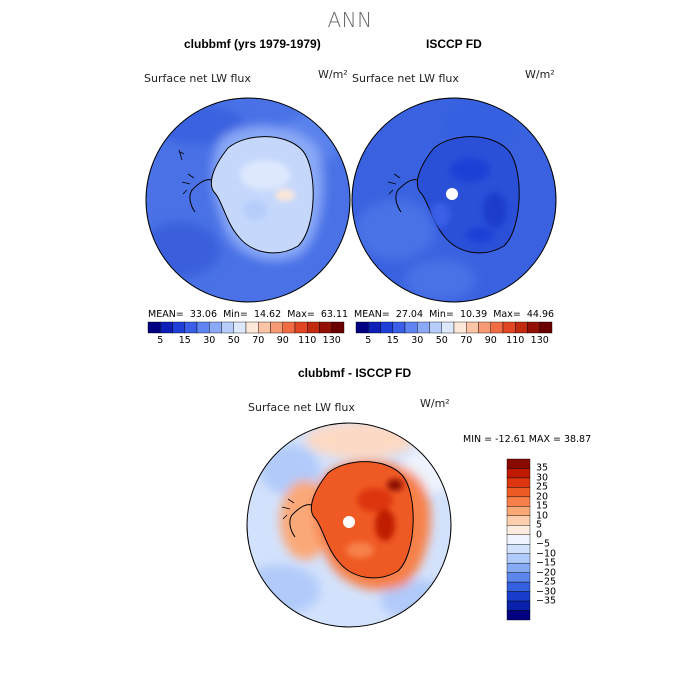 The width and height of the screenshot is (700, 700). Describe the element at coordinates (539, 340) in the screenshot. I see `obs-colorbar-tick-label: 130` at that location.